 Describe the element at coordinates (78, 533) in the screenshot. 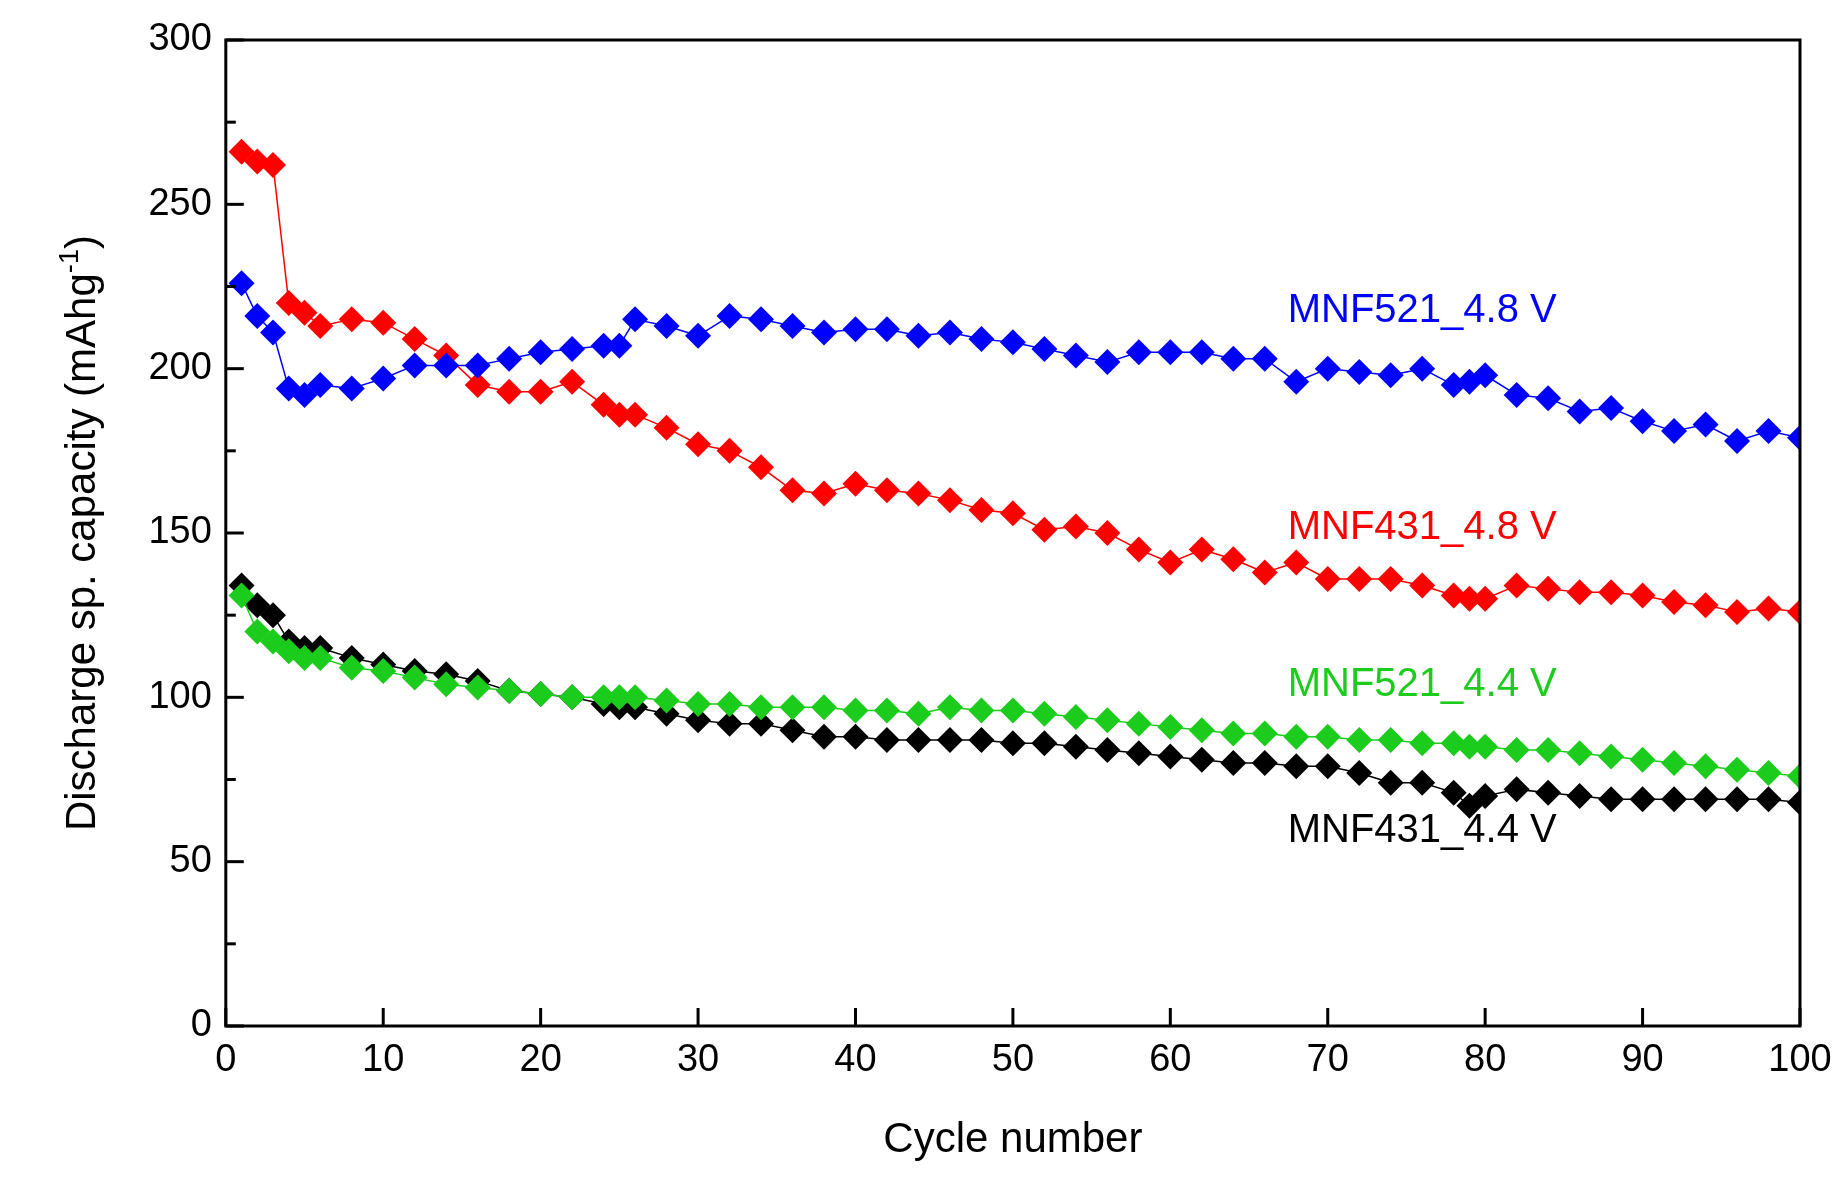

I see `y-axis-title: Discharge sp. capacity (mAhg-1)` at that location.